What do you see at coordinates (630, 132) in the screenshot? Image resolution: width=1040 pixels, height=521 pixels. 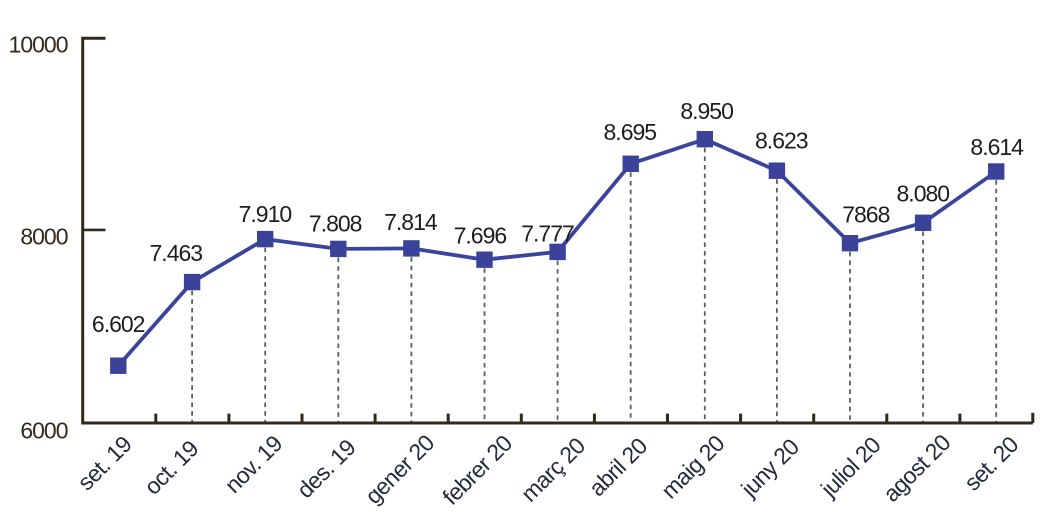 I see `svg-text: 8.695` at bounding box center [630, 132].